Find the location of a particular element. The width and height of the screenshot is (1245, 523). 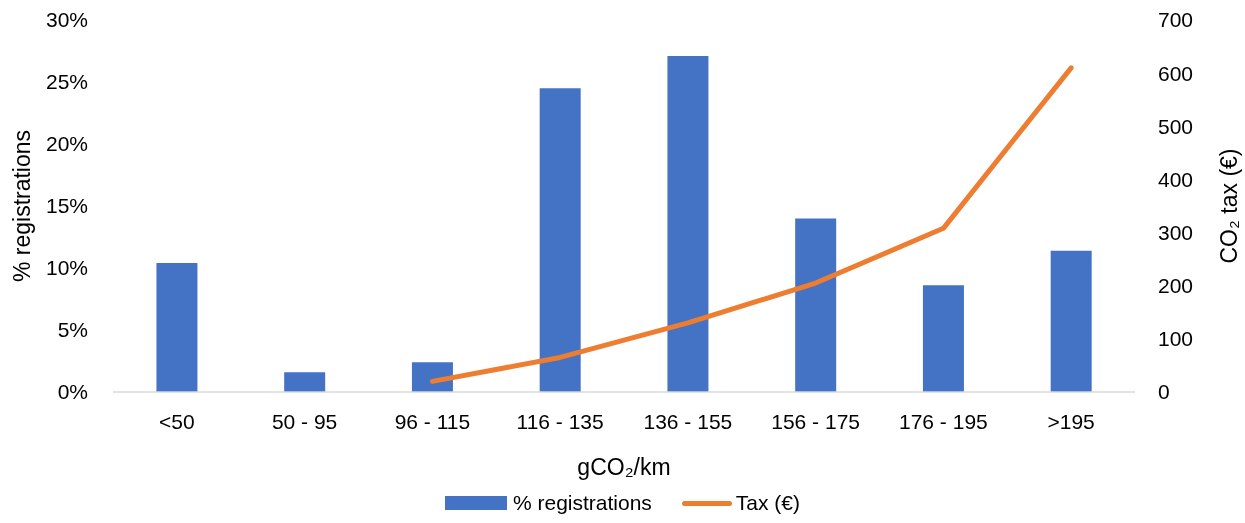

y2-tick-label: 0 is located at coordinates (1164, 392).